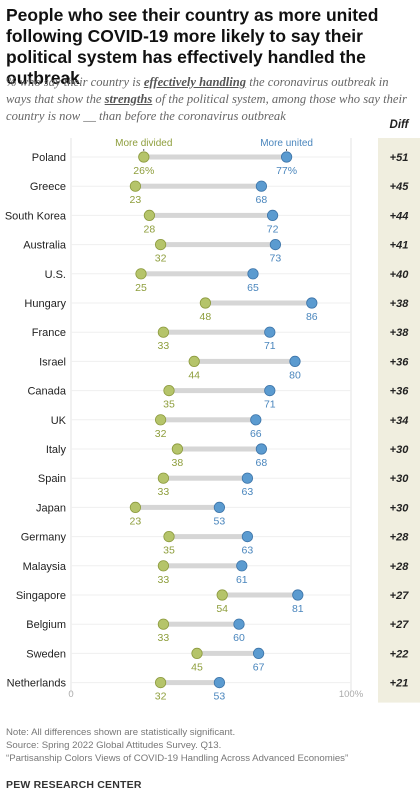 The width and height of the screenshot is (420, 799). I want to click on diff-value: +44, so click(399, 216).